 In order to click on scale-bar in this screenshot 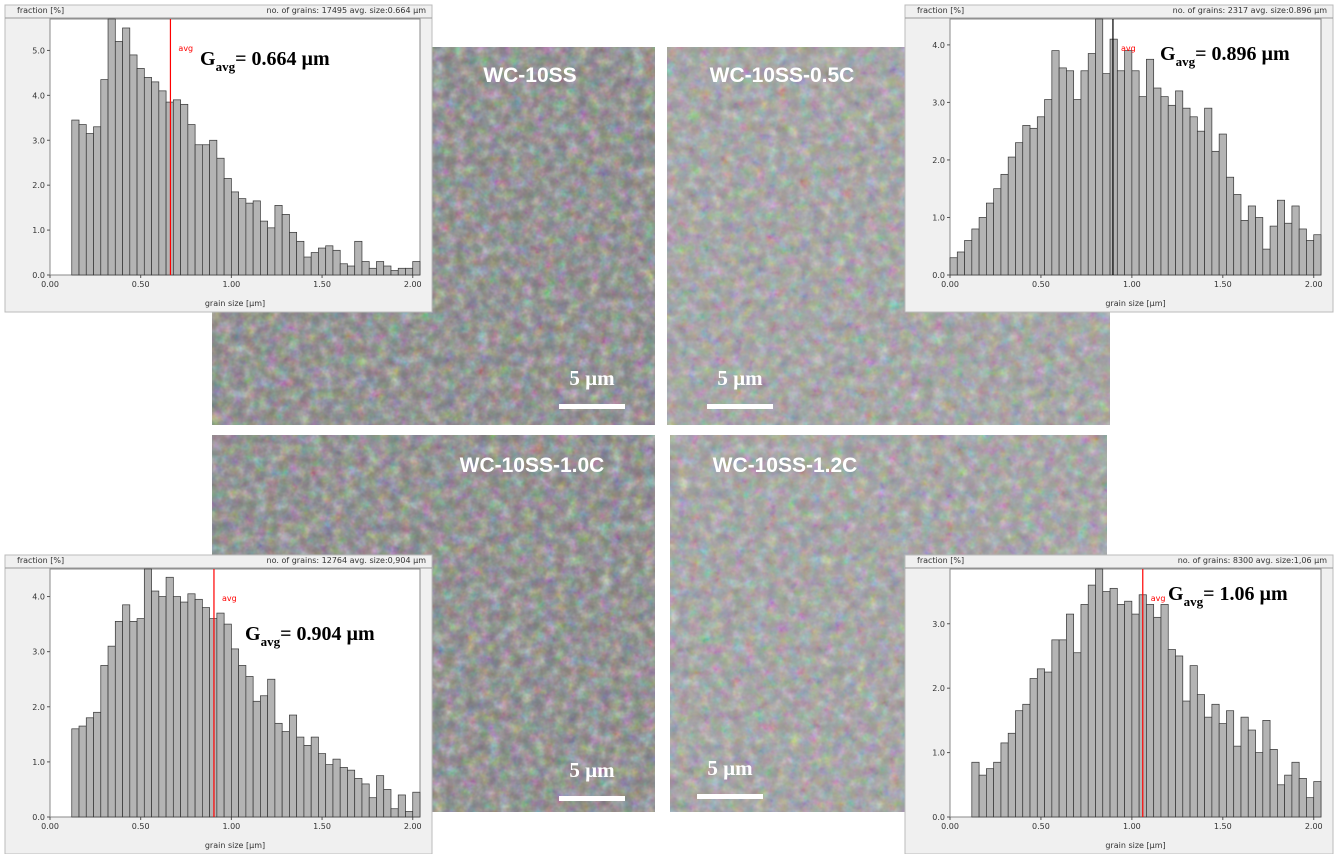, I will do `click(740, 406)`.